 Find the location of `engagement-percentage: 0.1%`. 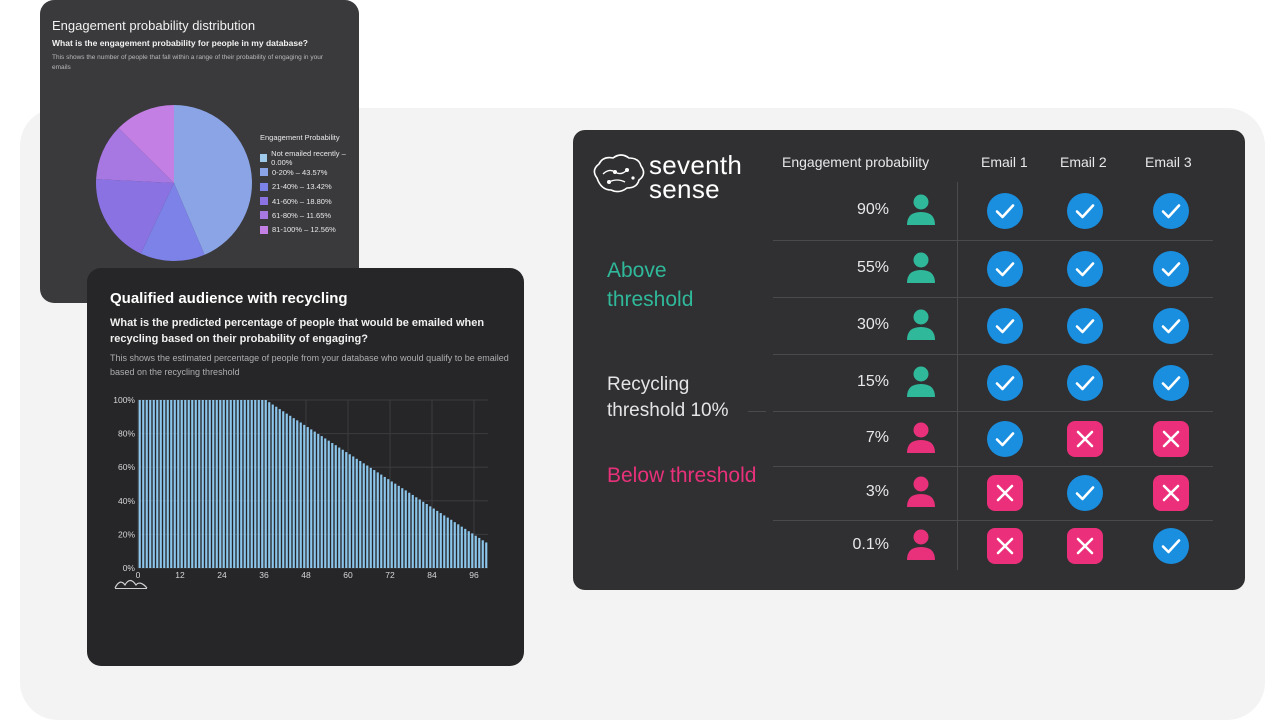

engagement-percentage: 0.1% is located at coordinates (870, 544).